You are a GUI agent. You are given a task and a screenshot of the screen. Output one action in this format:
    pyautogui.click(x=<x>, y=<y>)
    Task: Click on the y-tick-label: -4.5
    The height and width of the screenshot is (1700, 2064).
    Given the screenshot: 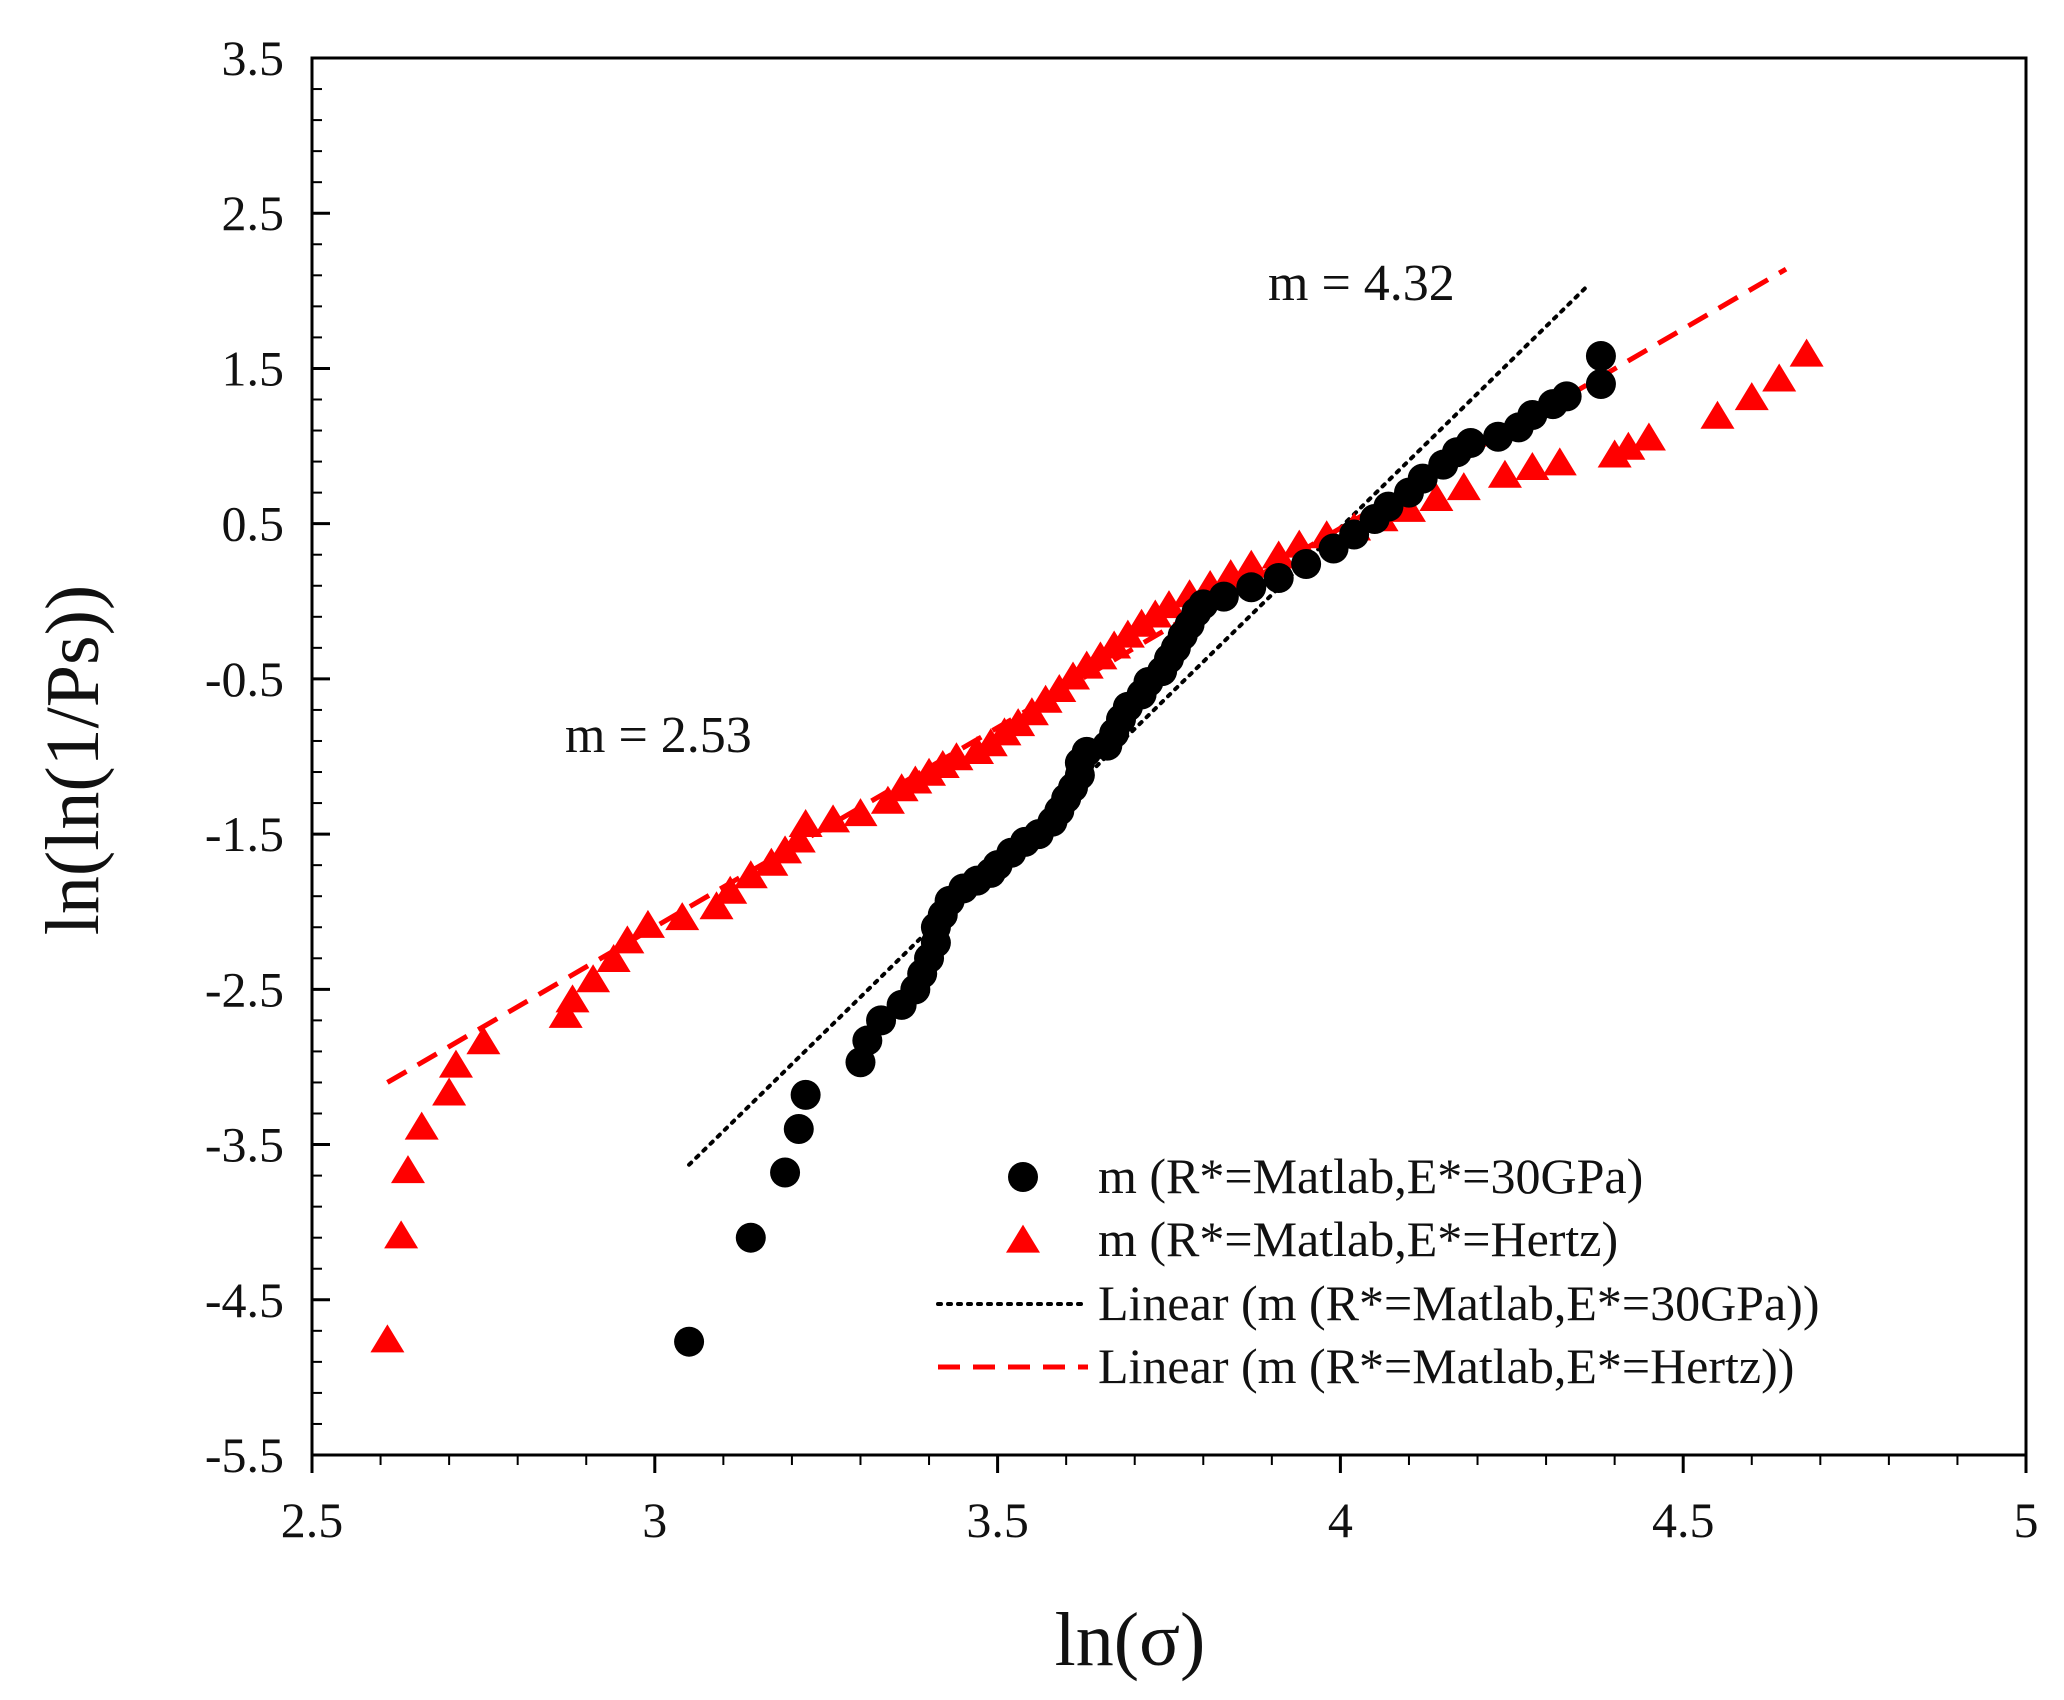 What is the action you would take?
    pyautogui.click(x=244, y=1300)
    